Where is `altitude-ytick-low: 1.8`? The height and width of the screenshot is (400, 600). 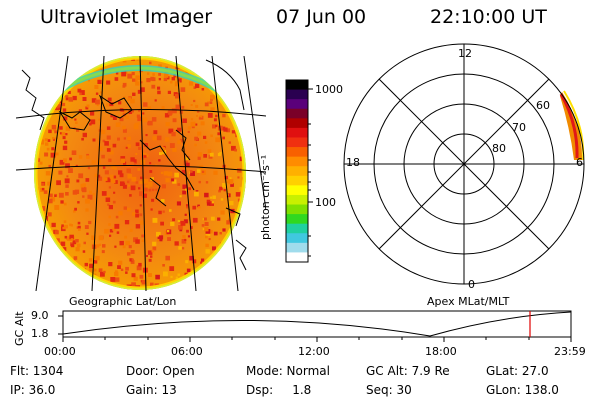 altitude-ytick-low: 1.8 is located at coordinates (40, 333).